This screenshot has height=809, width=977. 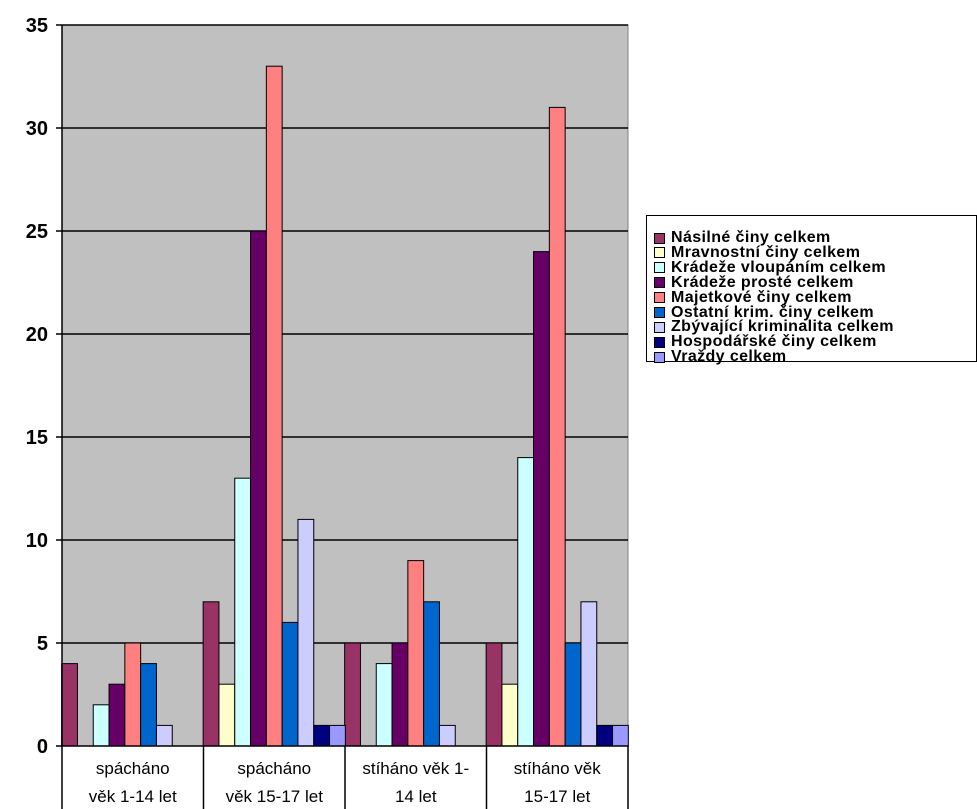 I want to click on legend-item: Vraždy celkem, so click(x=720, y=357).